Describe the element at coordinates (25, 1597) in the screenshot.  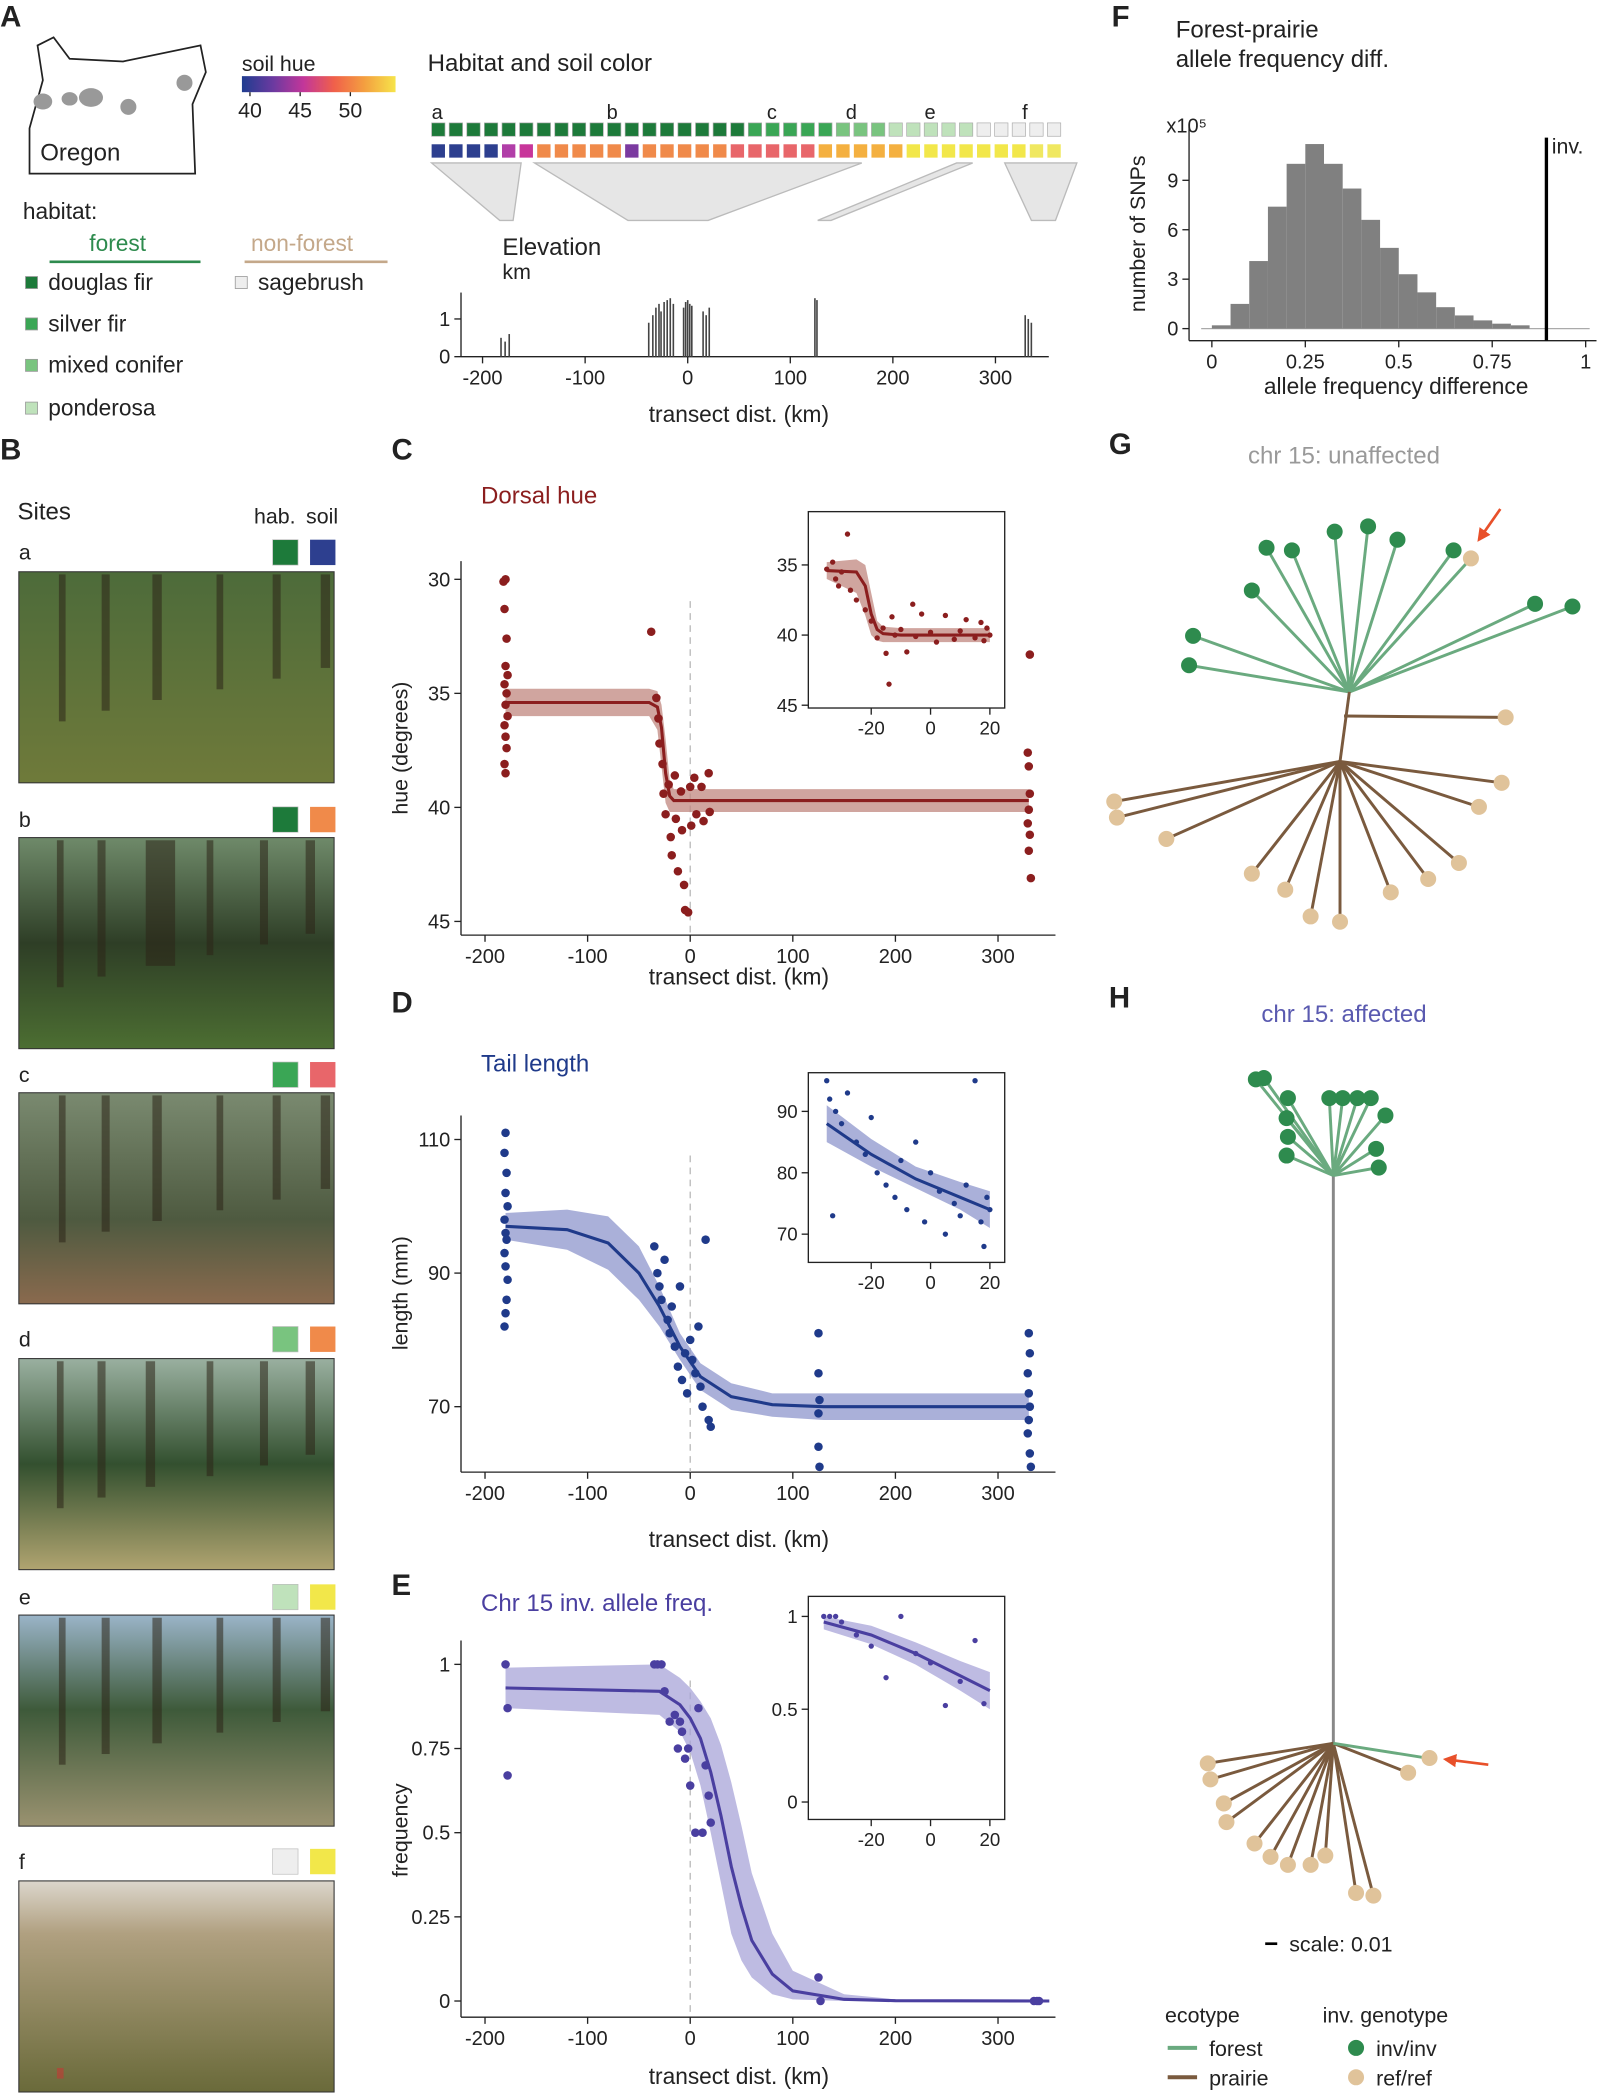
I see `site-letter: e` at that location.